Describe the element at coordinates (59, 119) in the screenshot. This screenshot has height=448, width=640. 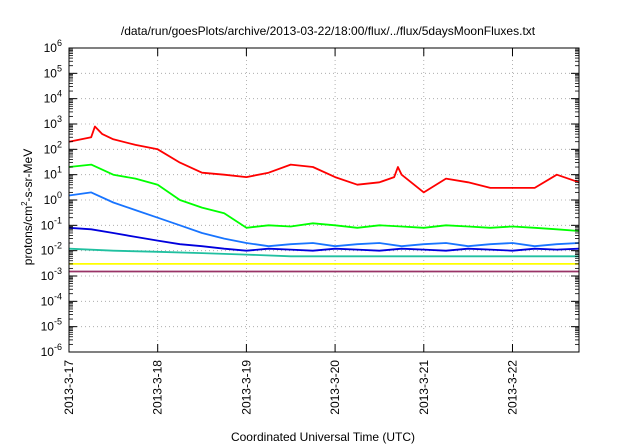
I see `y-tick-exponent: 3` at that location.